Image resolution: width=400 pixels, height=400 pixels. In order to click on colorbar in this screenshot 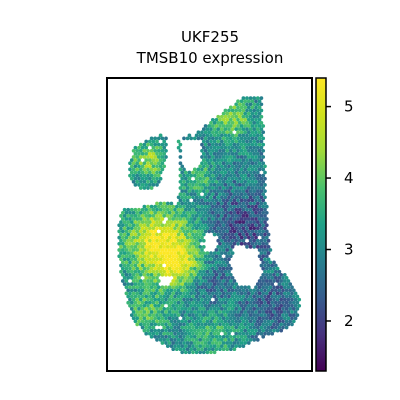, I will do `click(321, 224)`.